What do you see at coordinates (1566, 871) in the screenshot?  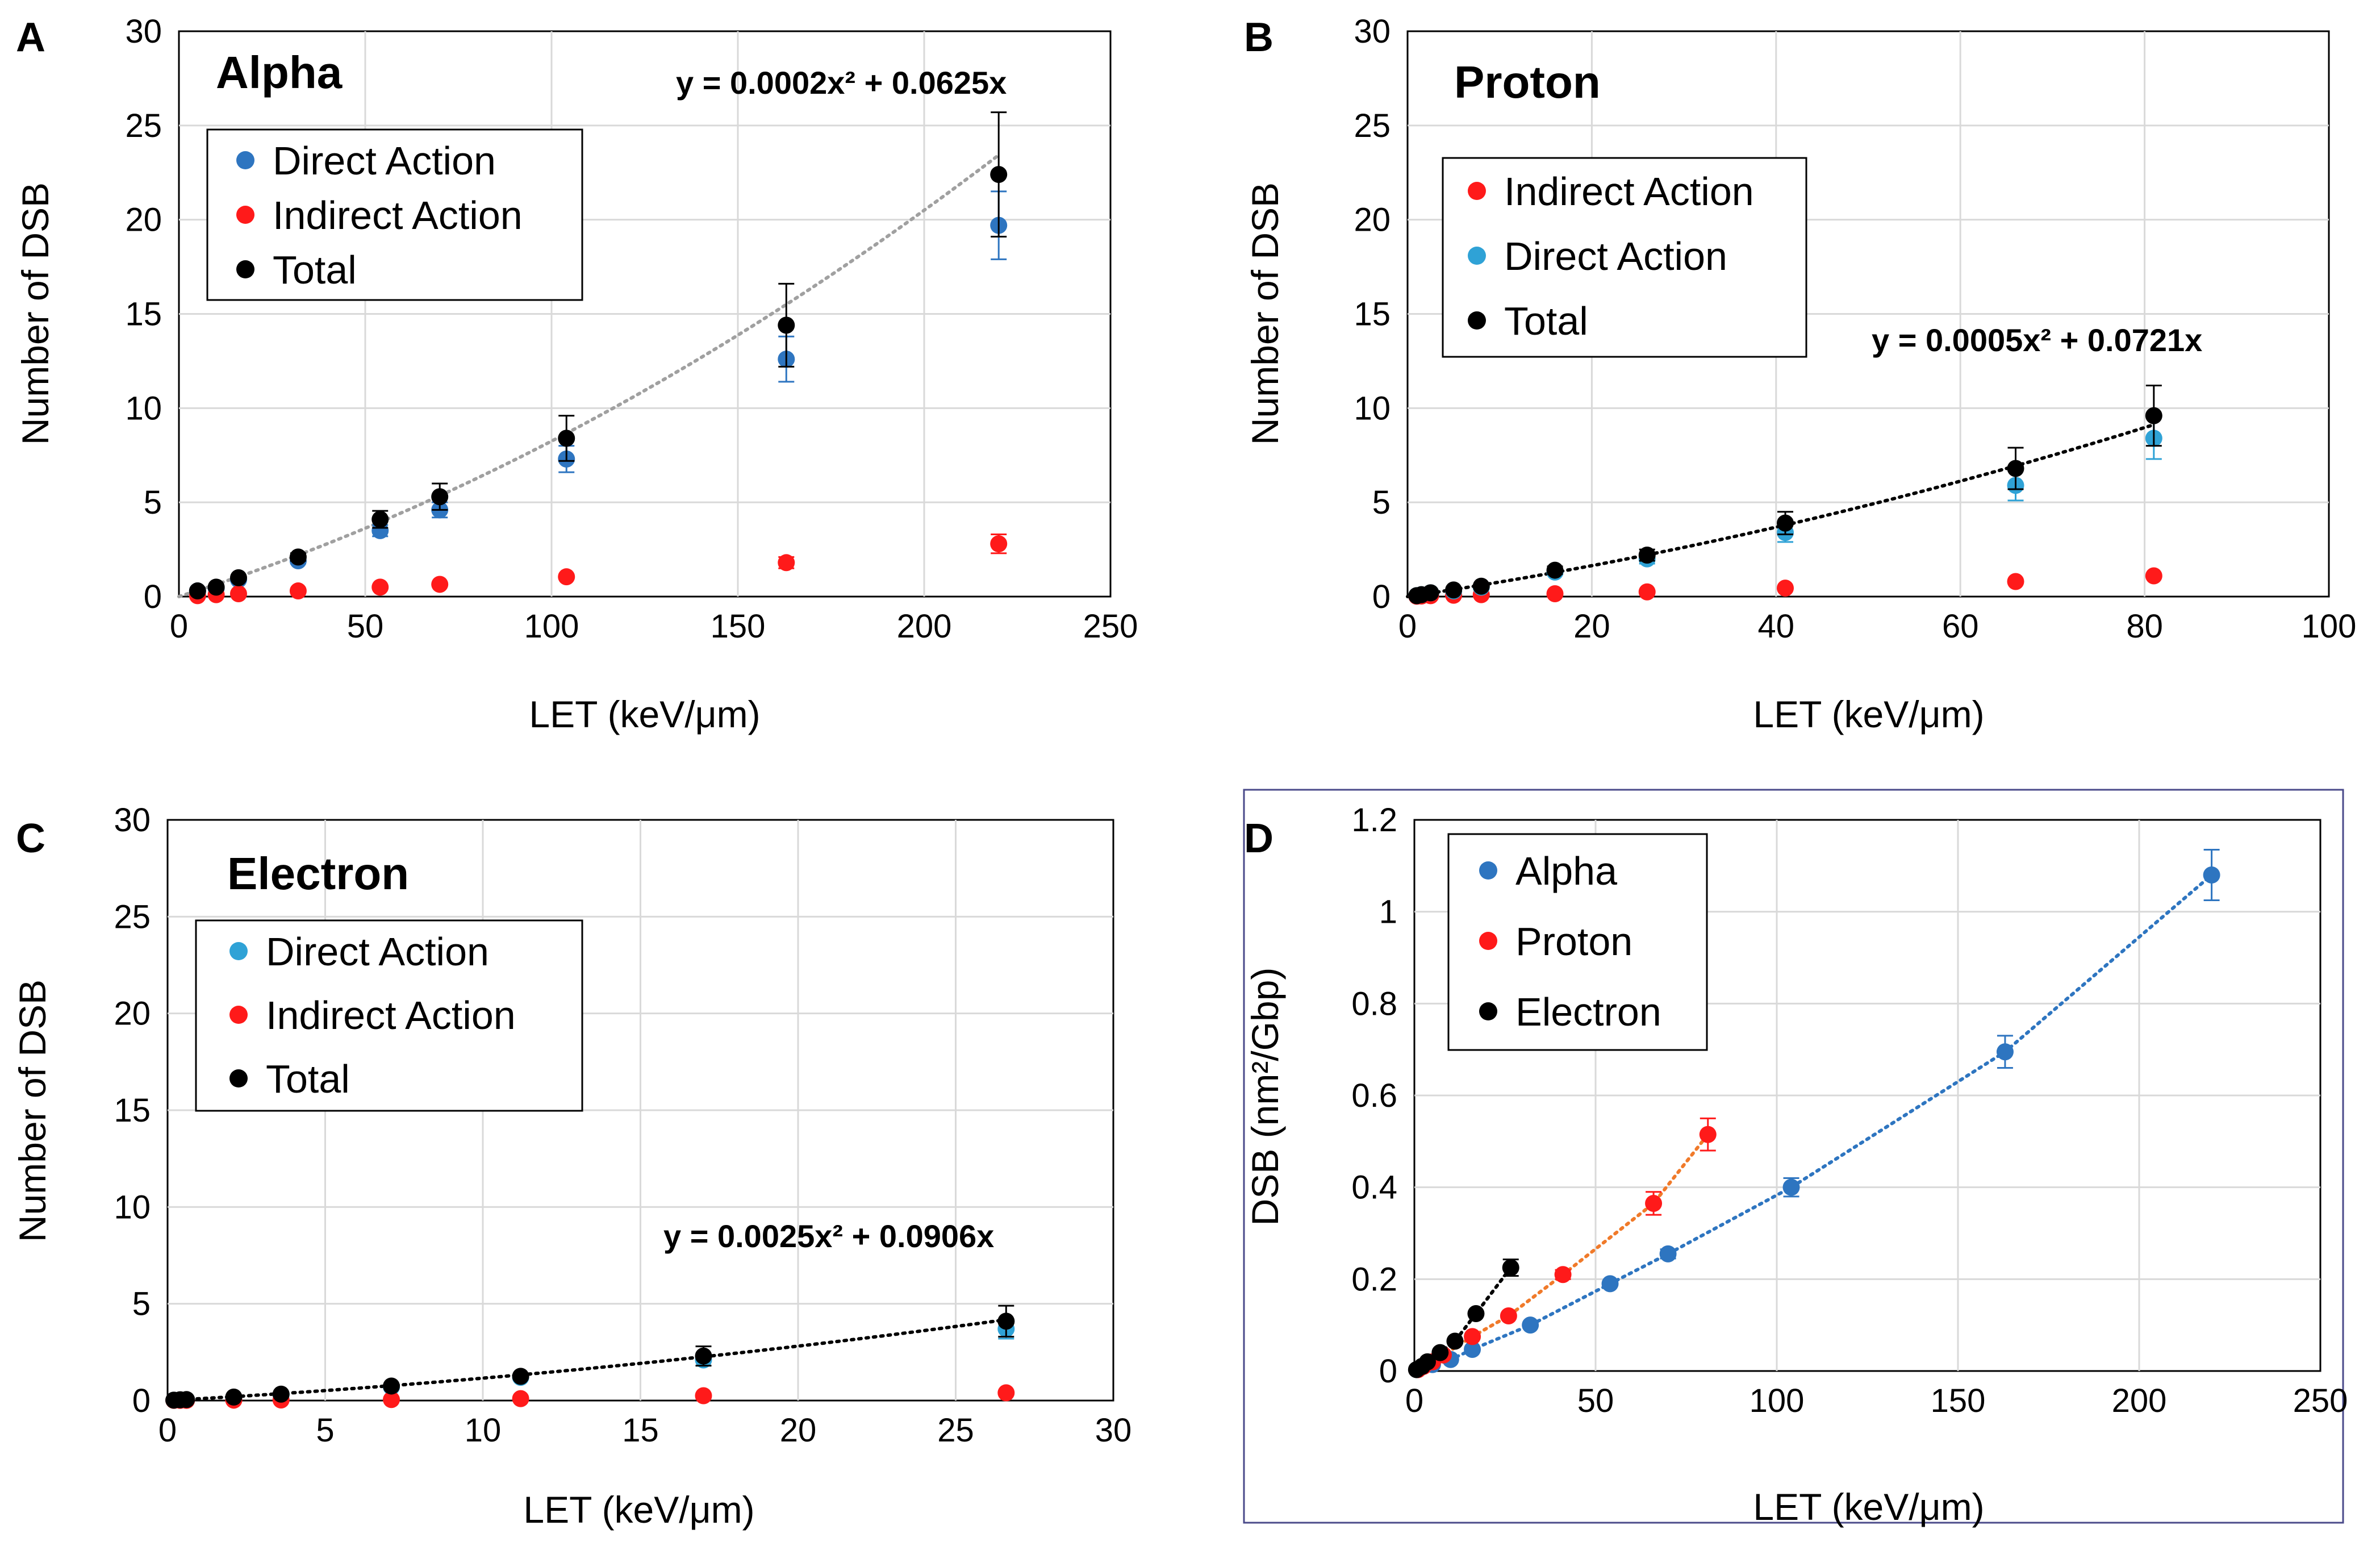 I see `legend-label-d-0: Alpha` at bounding box center [1566, 871].